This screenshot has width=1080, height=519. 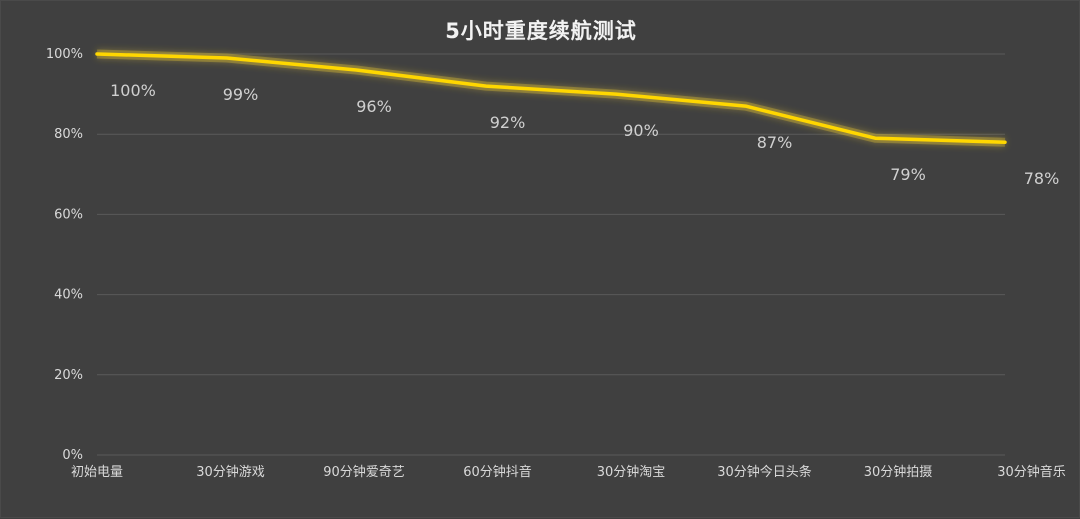 I want to click on y-tick-label: 0%, so click(x=72, y=455).